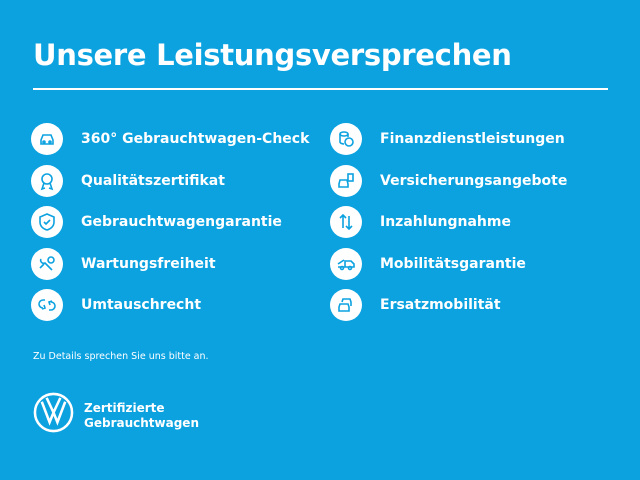  I want to click on arrows-up-down-icon, so click(346, 222).